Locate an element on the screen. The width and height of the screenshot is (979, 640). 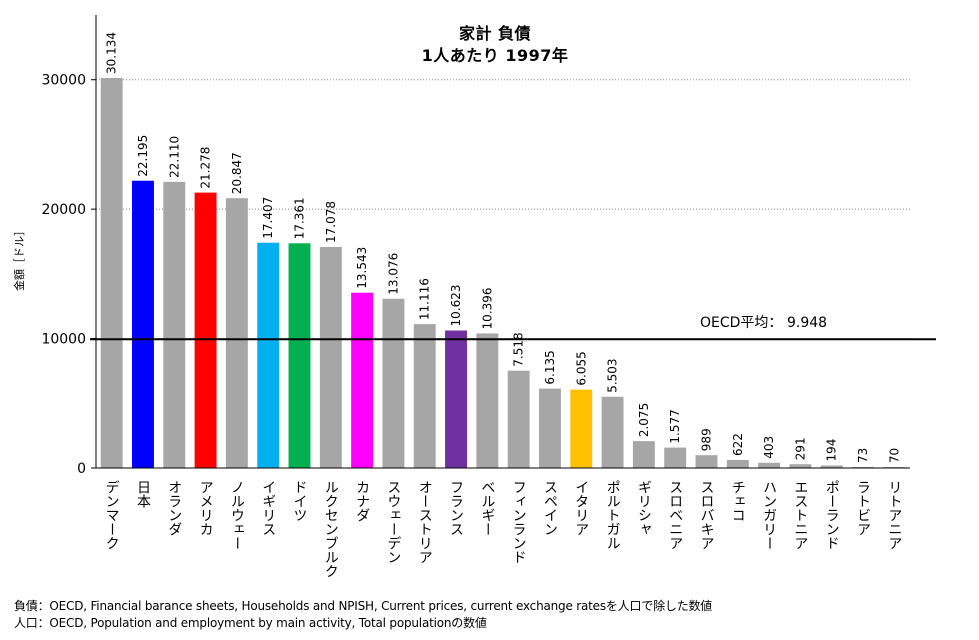
category-label: ハンガリー is located at coordinates (769, 515).